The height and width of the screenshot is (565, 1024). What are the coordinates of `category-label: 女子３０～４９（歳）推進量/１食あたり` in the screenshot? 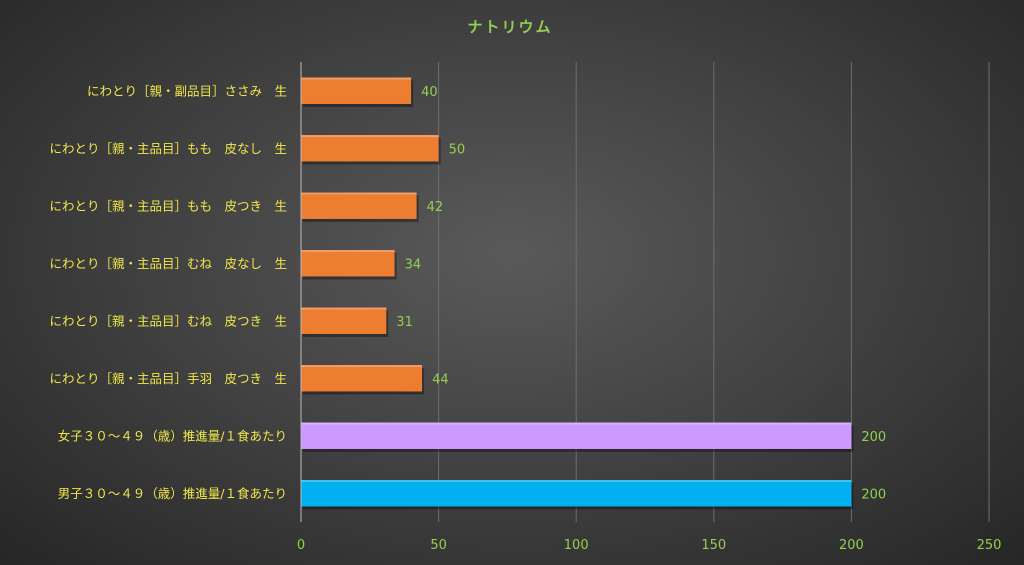 It's located at (172, 435).